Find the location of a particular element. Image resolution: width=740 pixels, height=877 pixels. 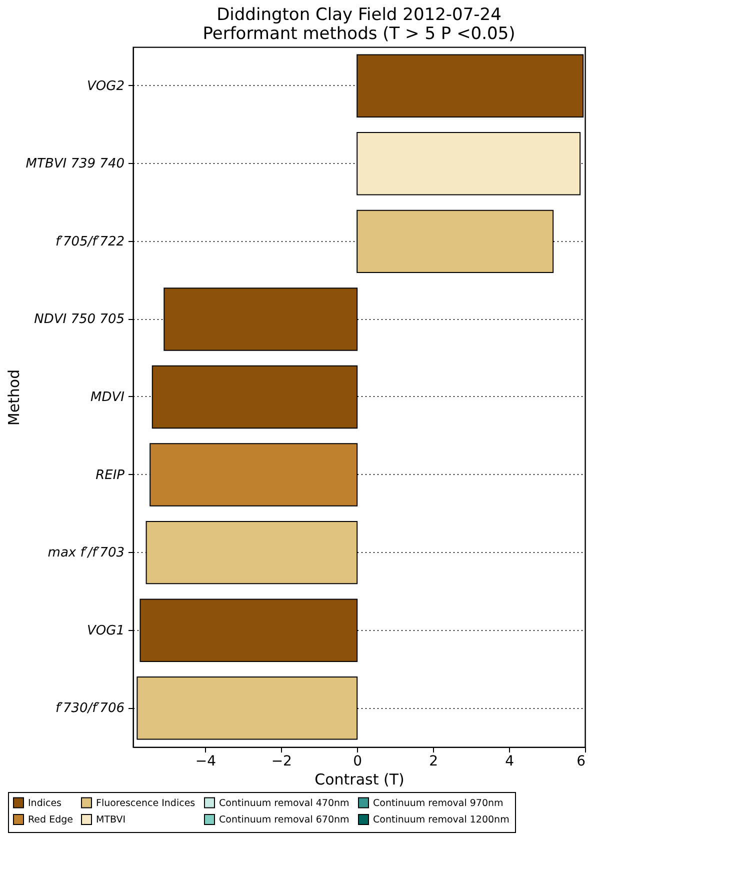

legend-label: Continuum removal 970nm is located at coordinates (438, 803).